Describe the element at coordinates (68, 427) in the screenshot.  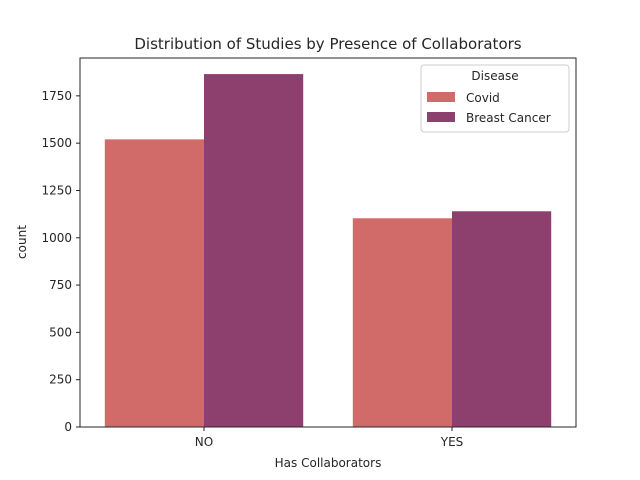
I see `y-tick-label-0: 0` at that location.